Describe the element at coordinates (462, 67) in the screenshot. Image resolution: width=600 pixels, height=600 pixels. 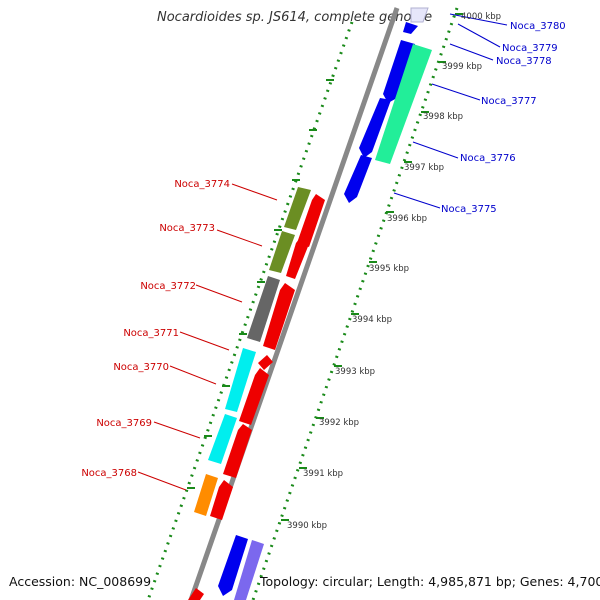
I see `tick-label: 3999 kbp` at that location.